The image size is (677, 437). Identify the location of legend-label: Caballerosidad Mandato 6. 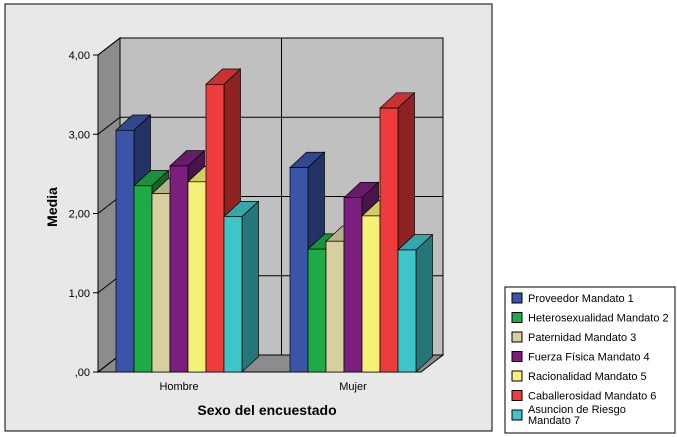
(592, 397).